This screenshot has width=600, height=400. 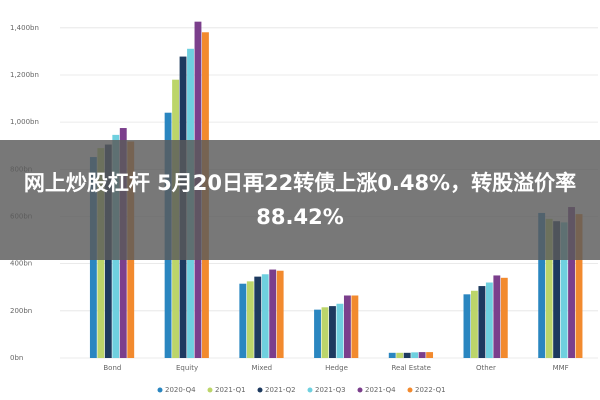 I want to click on x-tick-label: Bond, so click(x=112, y=368).